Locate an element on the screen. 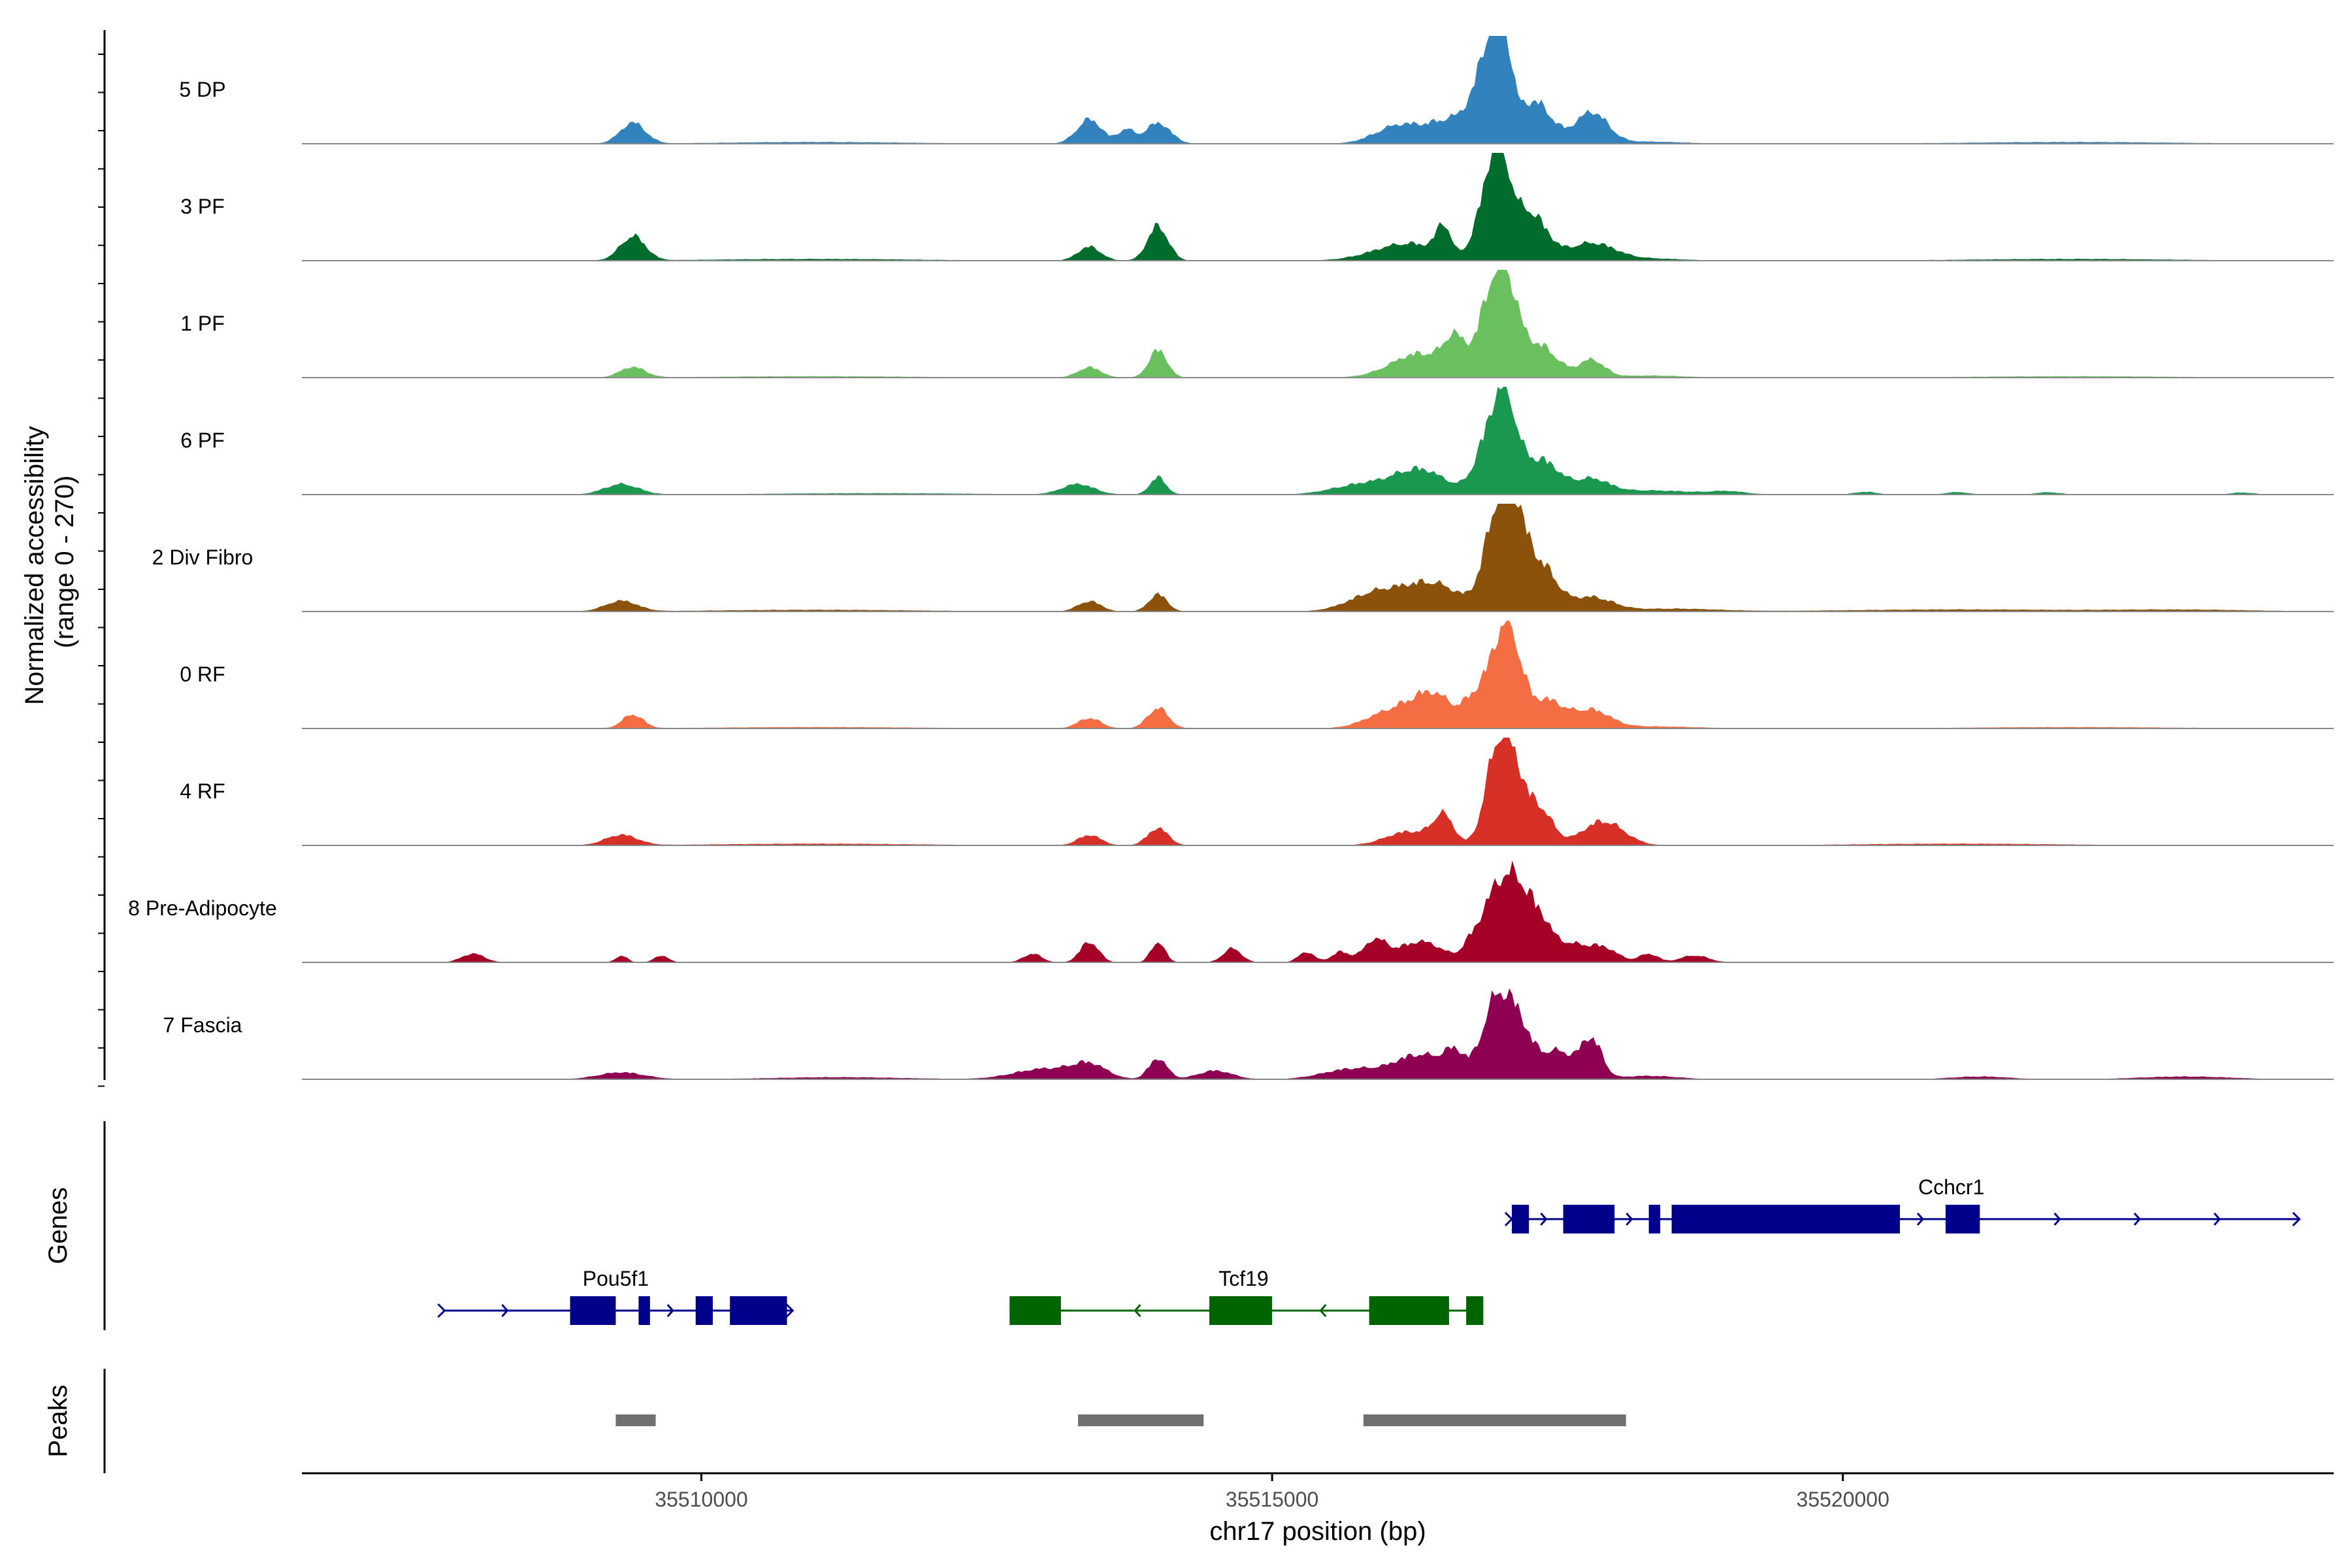 This screenshot has width=2352, height=1568. peak-regions is located at coordinates (1120, 1420).